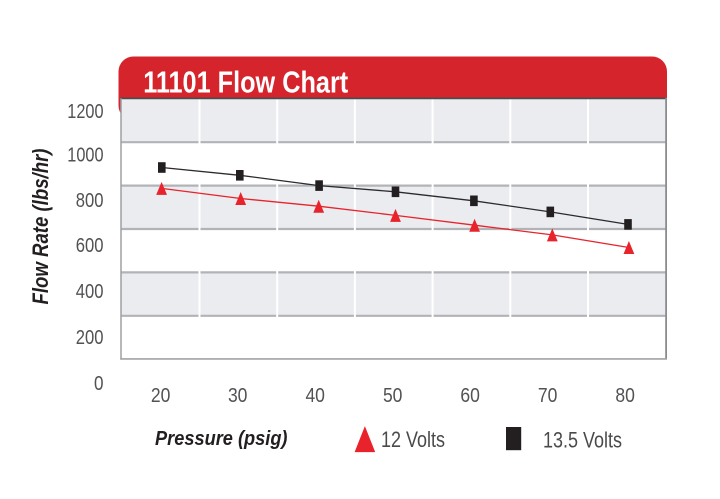 This screenshot has width=720, height=499. I want to click on svg-text: 0, so click(99, 384).